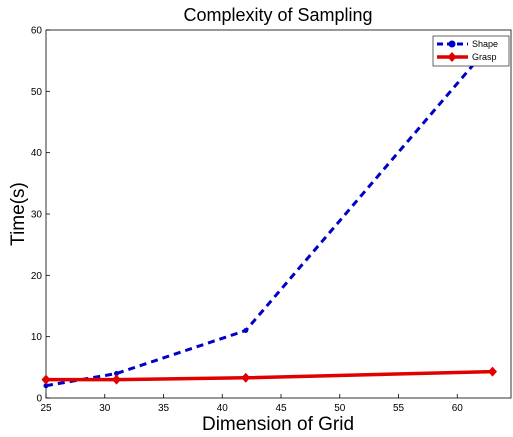  I want to click on y-tick-label: 60, so click(37, 31).